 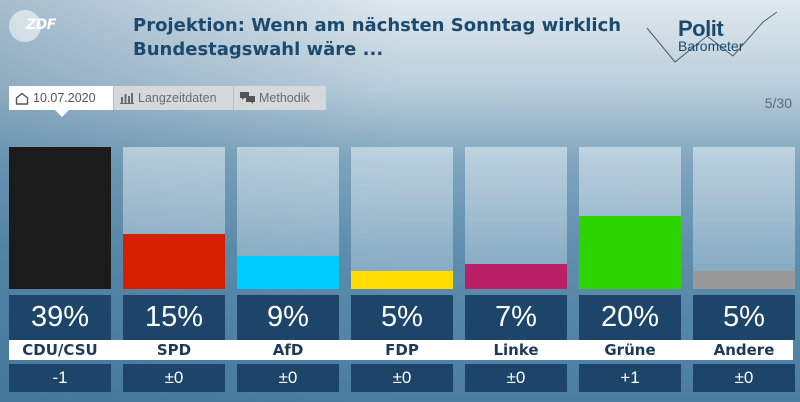 What do you see at coordinates (711, 46) in the screenshot?
I see `brand-barometer: Barometer` at bounding box center [711, 46].